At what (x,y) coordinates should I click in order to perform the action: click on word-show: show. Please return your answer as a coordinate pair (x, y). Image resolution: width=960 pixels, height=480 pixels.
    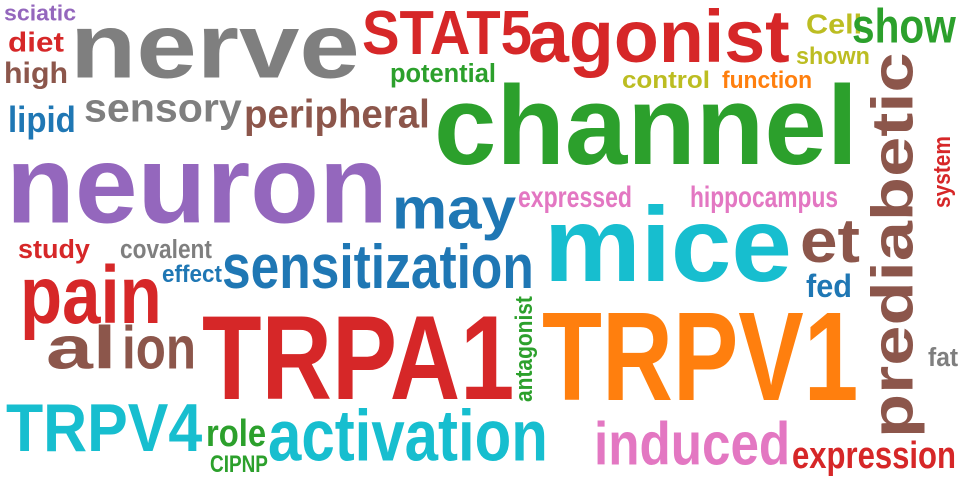
    Looking at the image, I should click on (904, 26).